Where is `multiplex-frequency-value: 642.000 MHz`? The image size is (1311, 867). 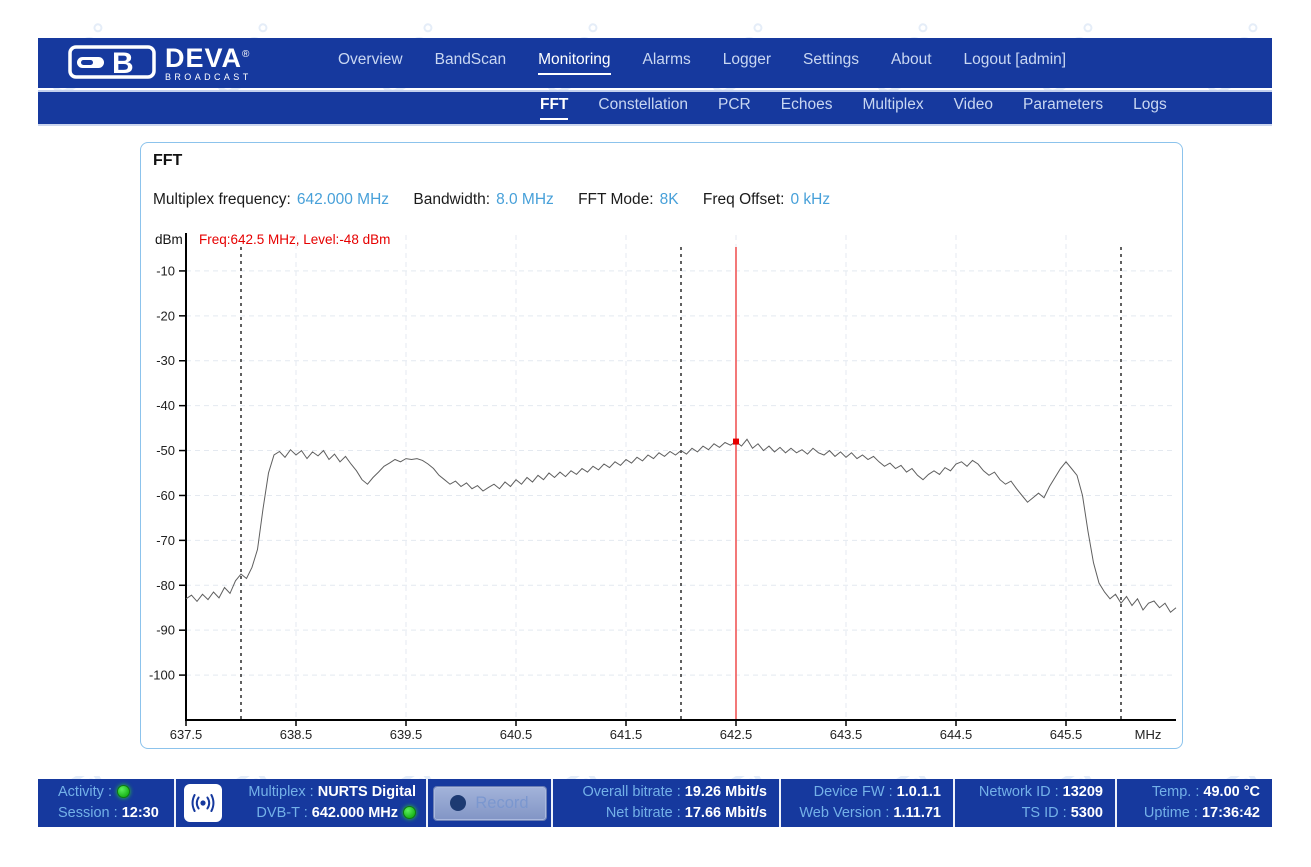 multiplex-frequency-value: 642.000 MHz is located at coordinates (343, 199).